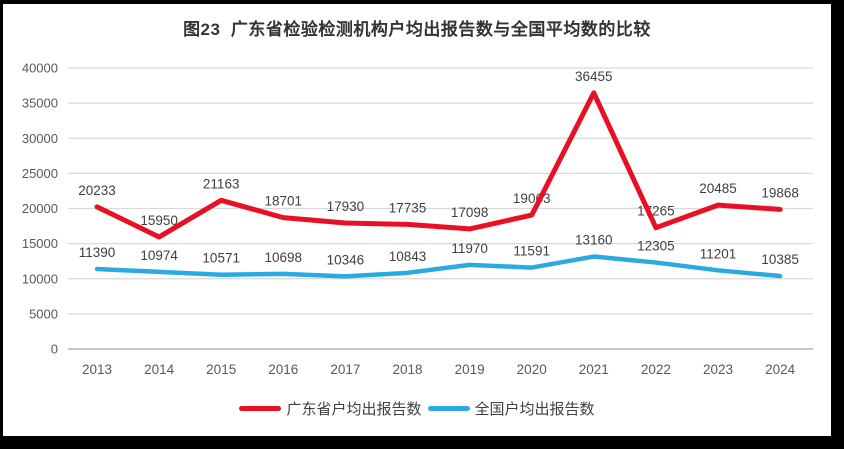 The height and width of the screenshot is (449, 844). What do you see at coordinates (159, 369) in the screenshot?
I see `x-axis-label: 2014` at bounding box center [159, 369].